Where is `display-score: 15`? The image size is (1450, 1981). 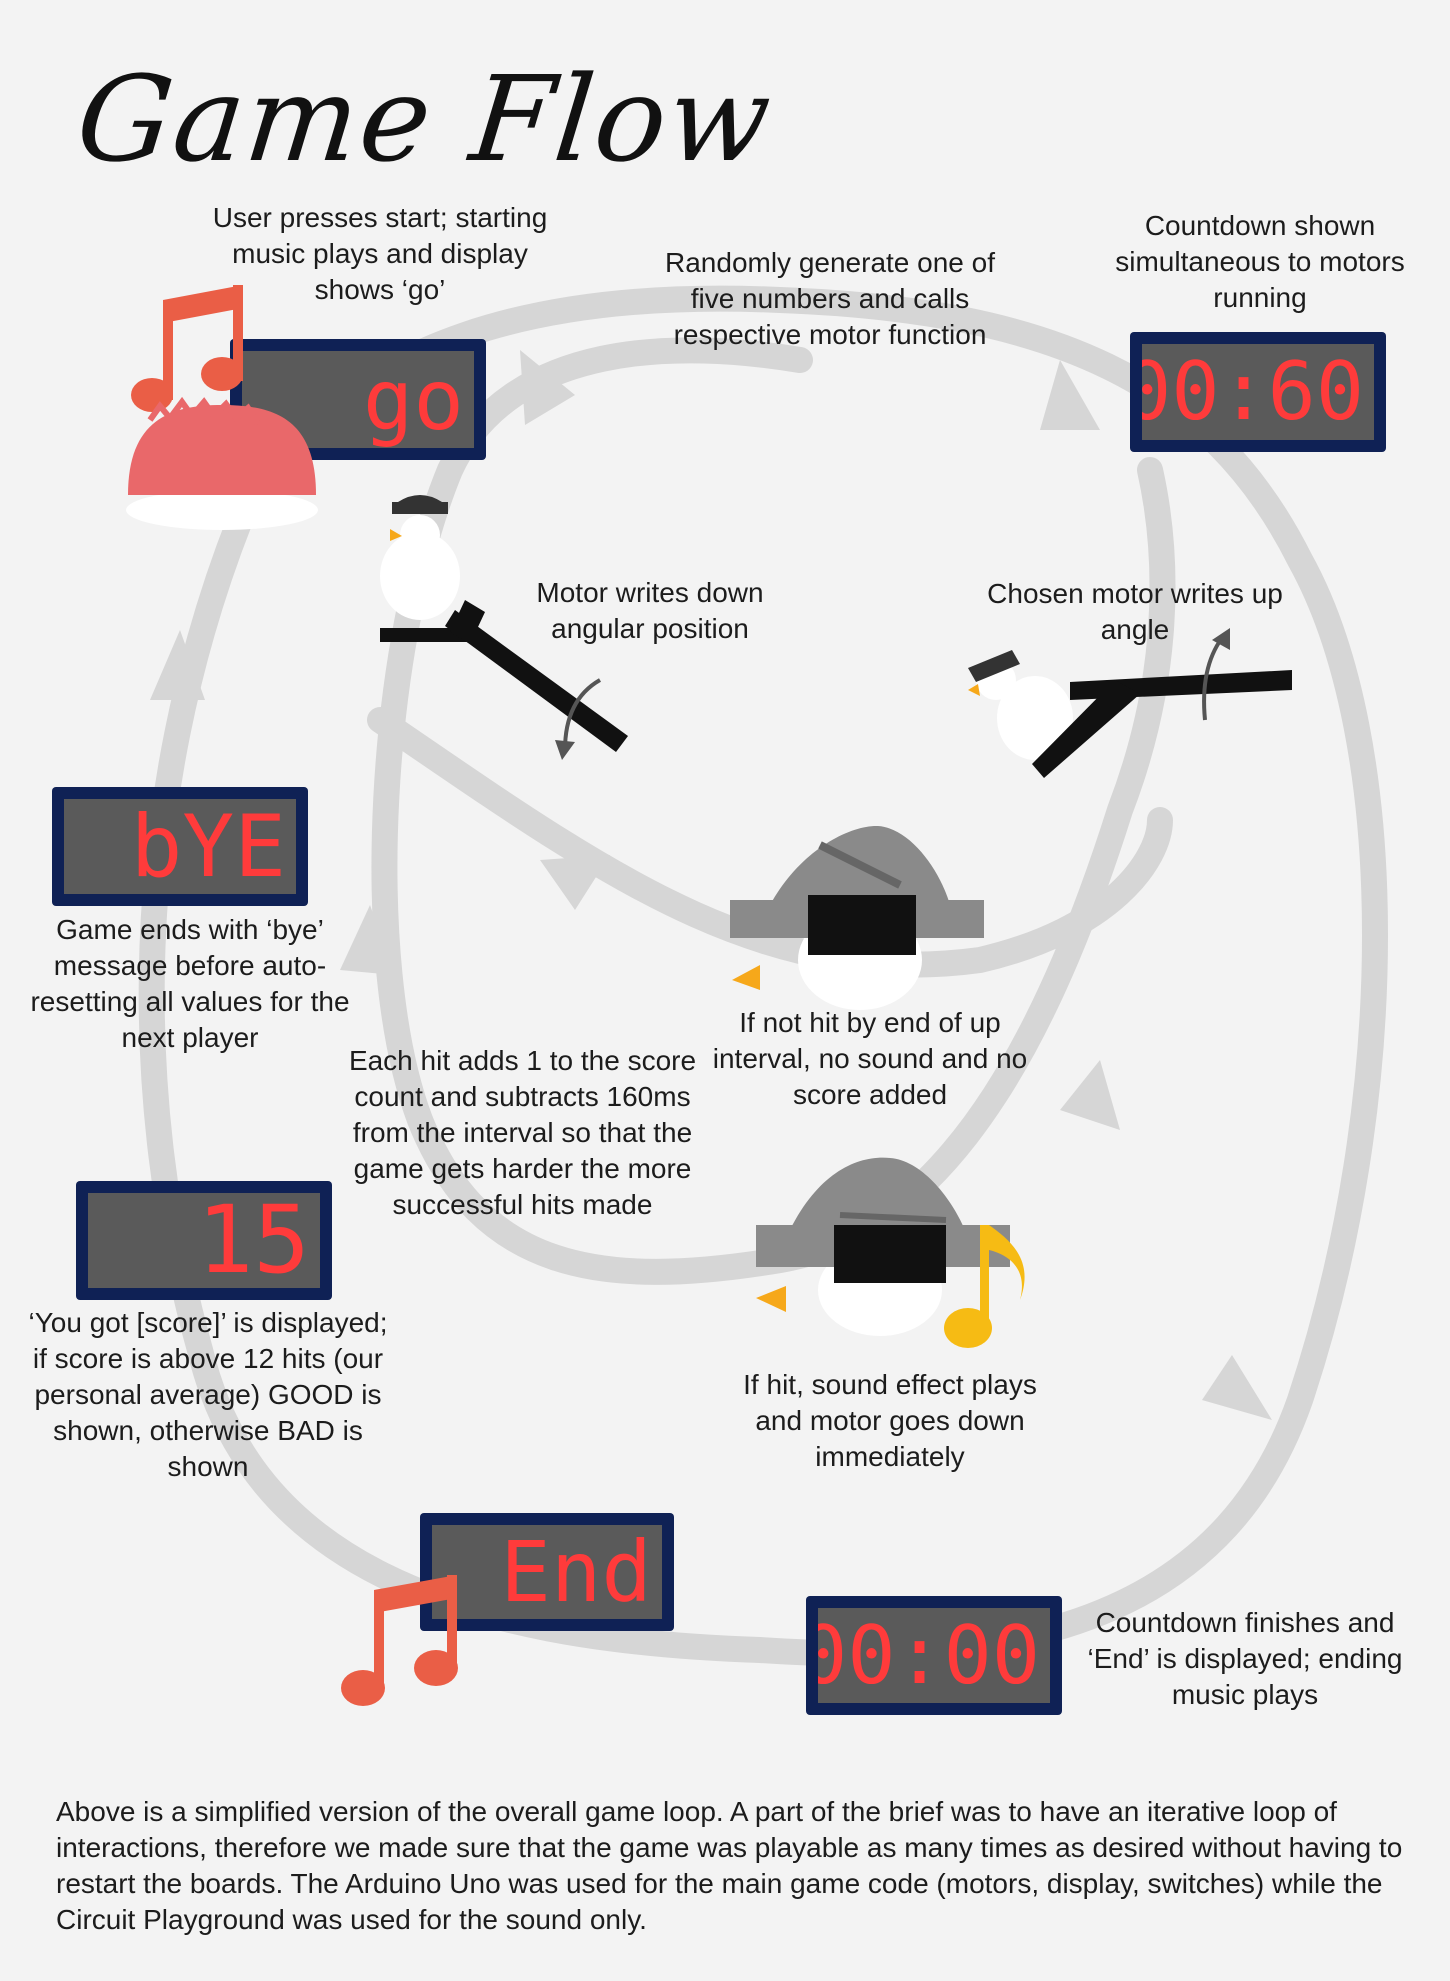 display-score: 15 is located at coordinates (204, 1240).